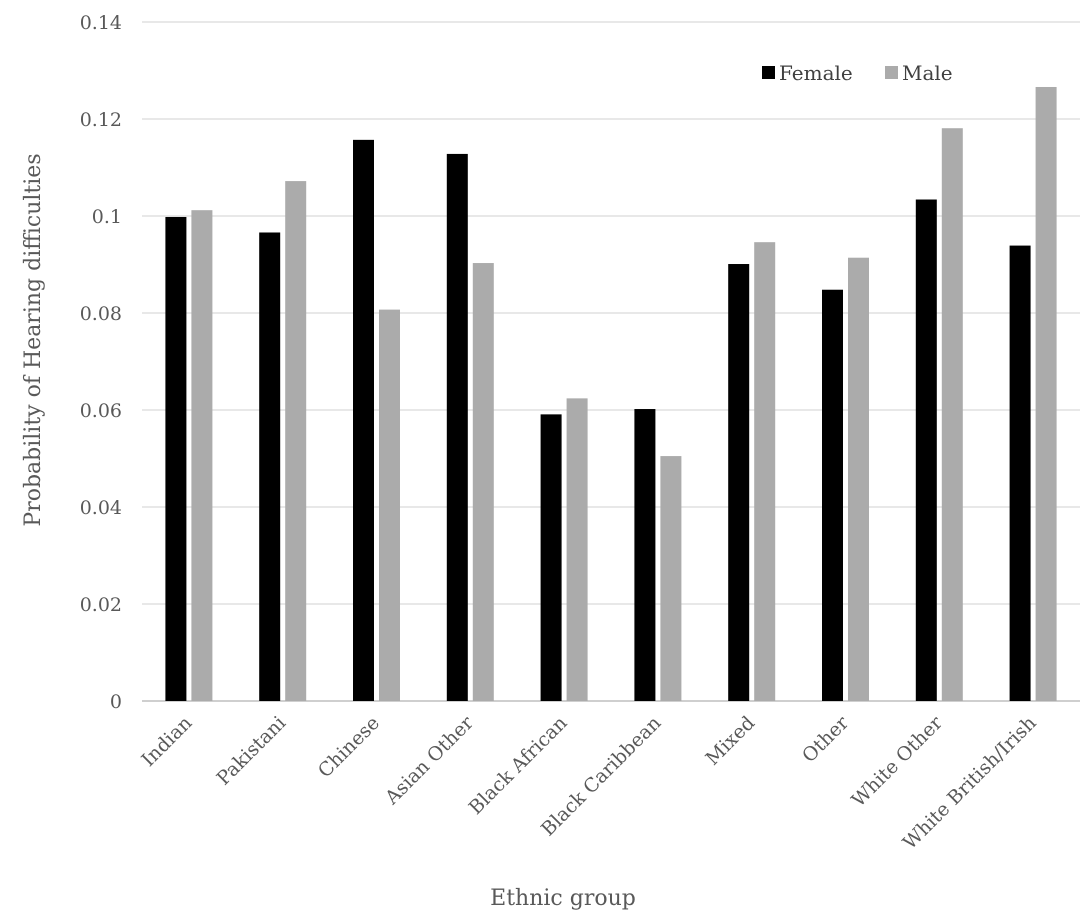  Describe the element at coordinates (858, 479) in the screenshot. I see `bar-male-other` at that location.